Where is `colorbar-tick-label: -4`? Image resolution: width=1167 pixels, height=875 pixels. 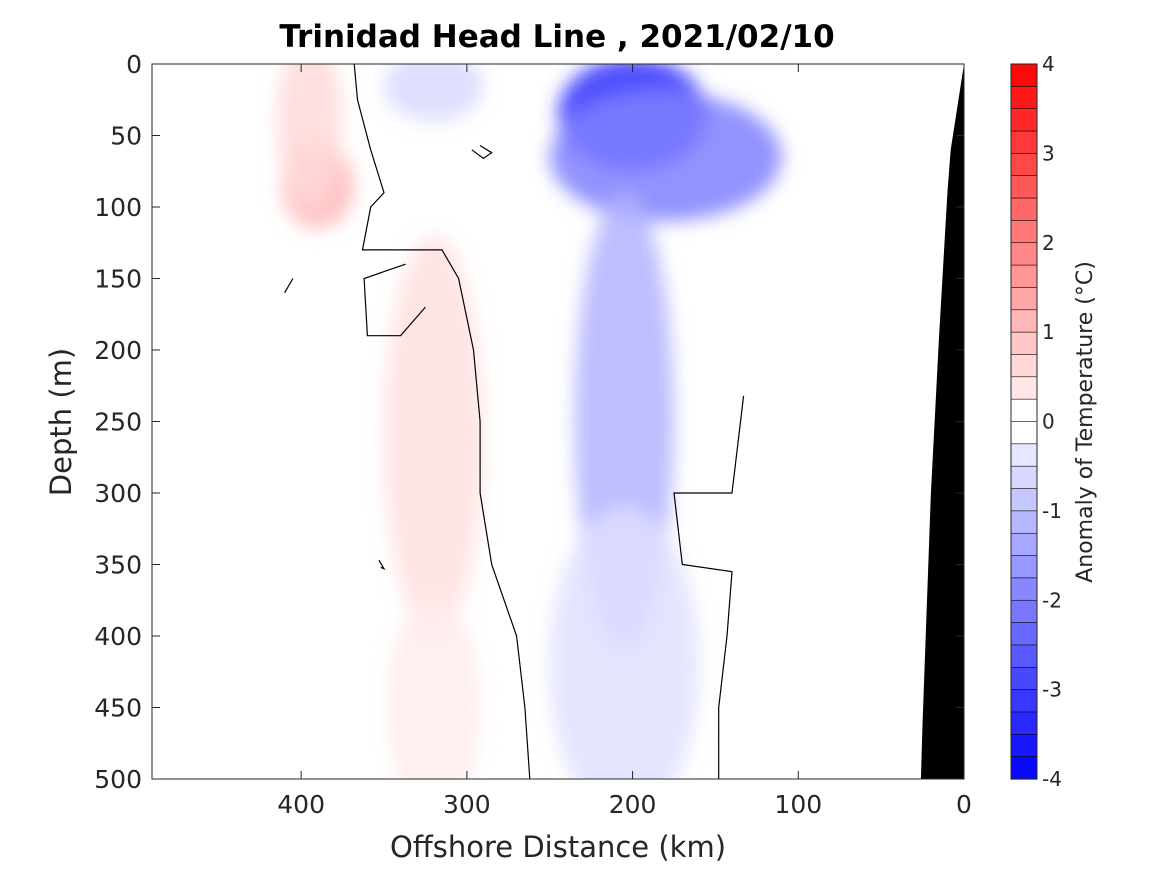
colorbar-tick-label: -4 is located at coordinates (1052, 779).